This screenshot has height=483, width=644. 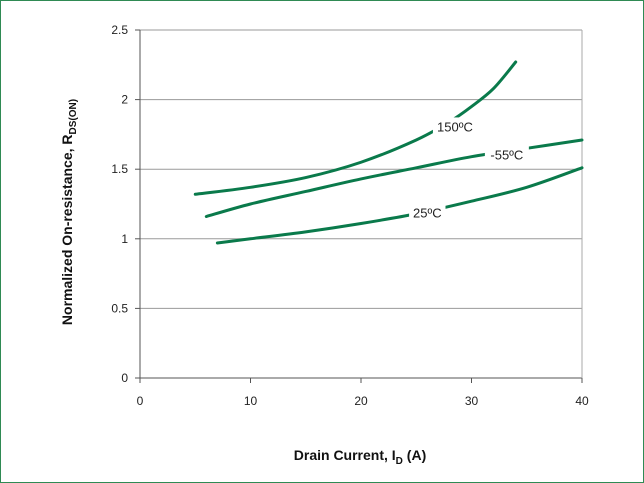 I want to click on series-label: -55ºC, so click(x=506, y=154).